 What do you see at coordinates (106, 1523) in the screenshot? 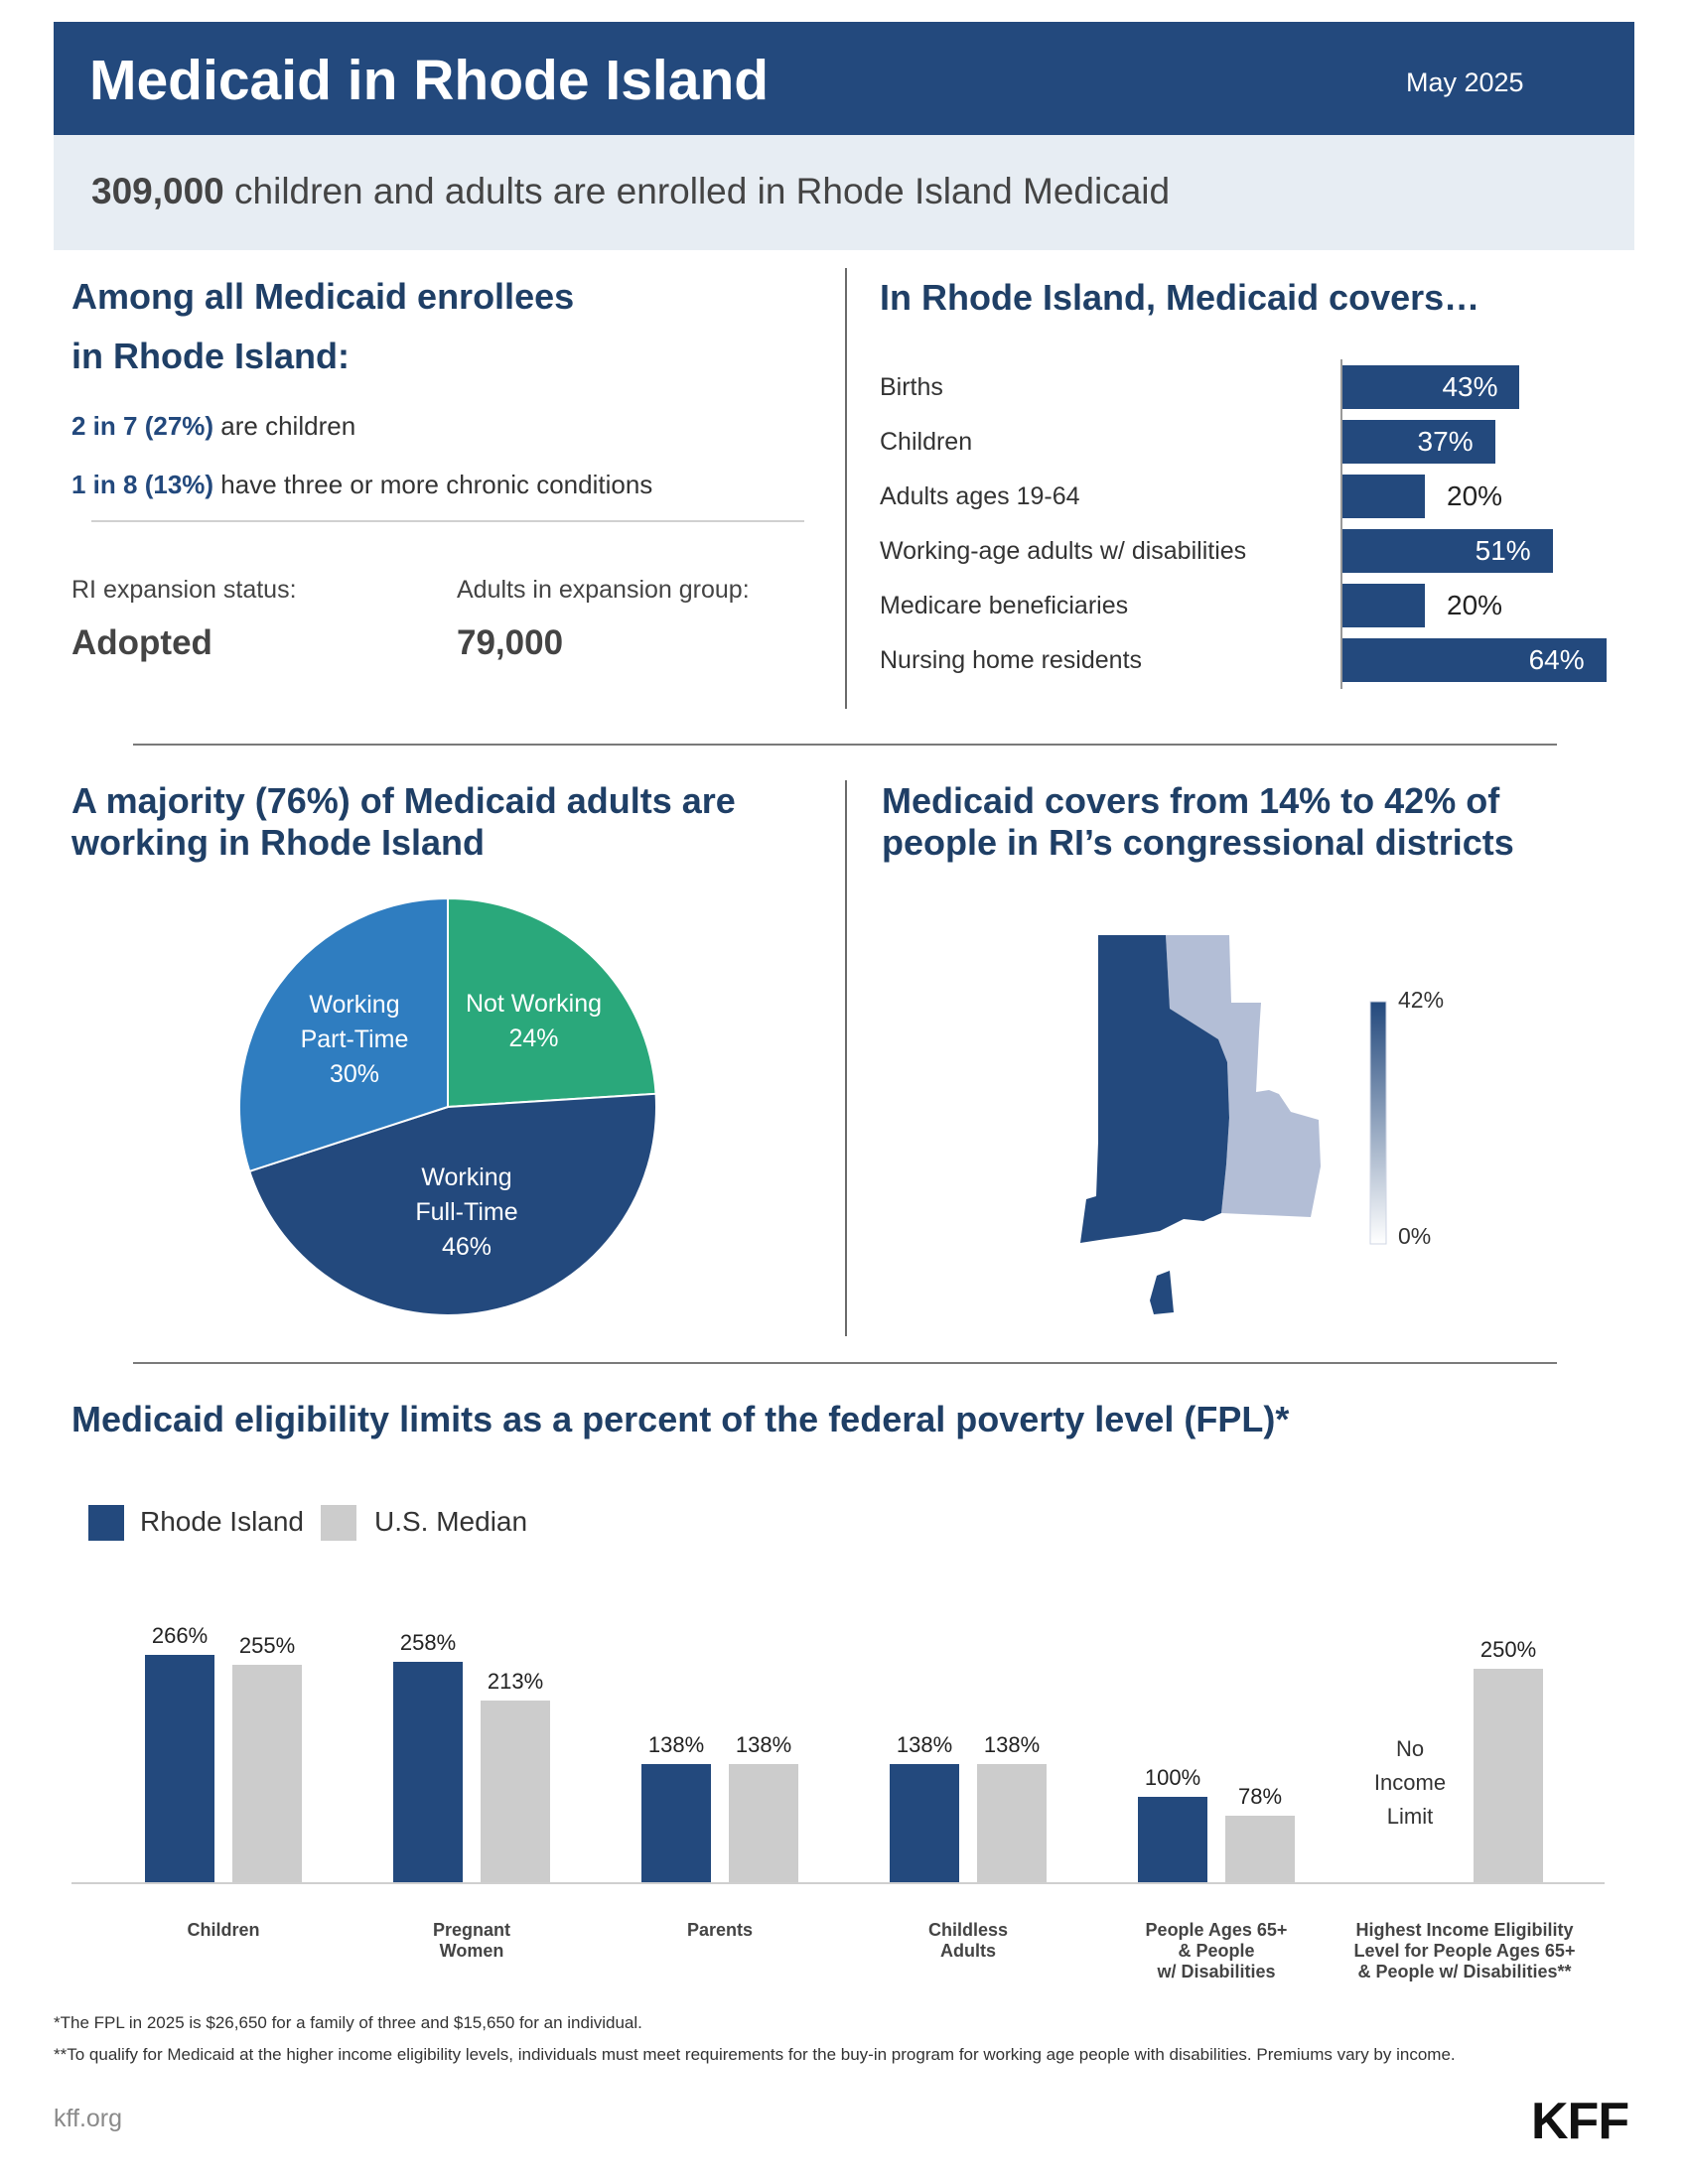
I see `legend-swatch-ri` at bounding box center [106, 1523].